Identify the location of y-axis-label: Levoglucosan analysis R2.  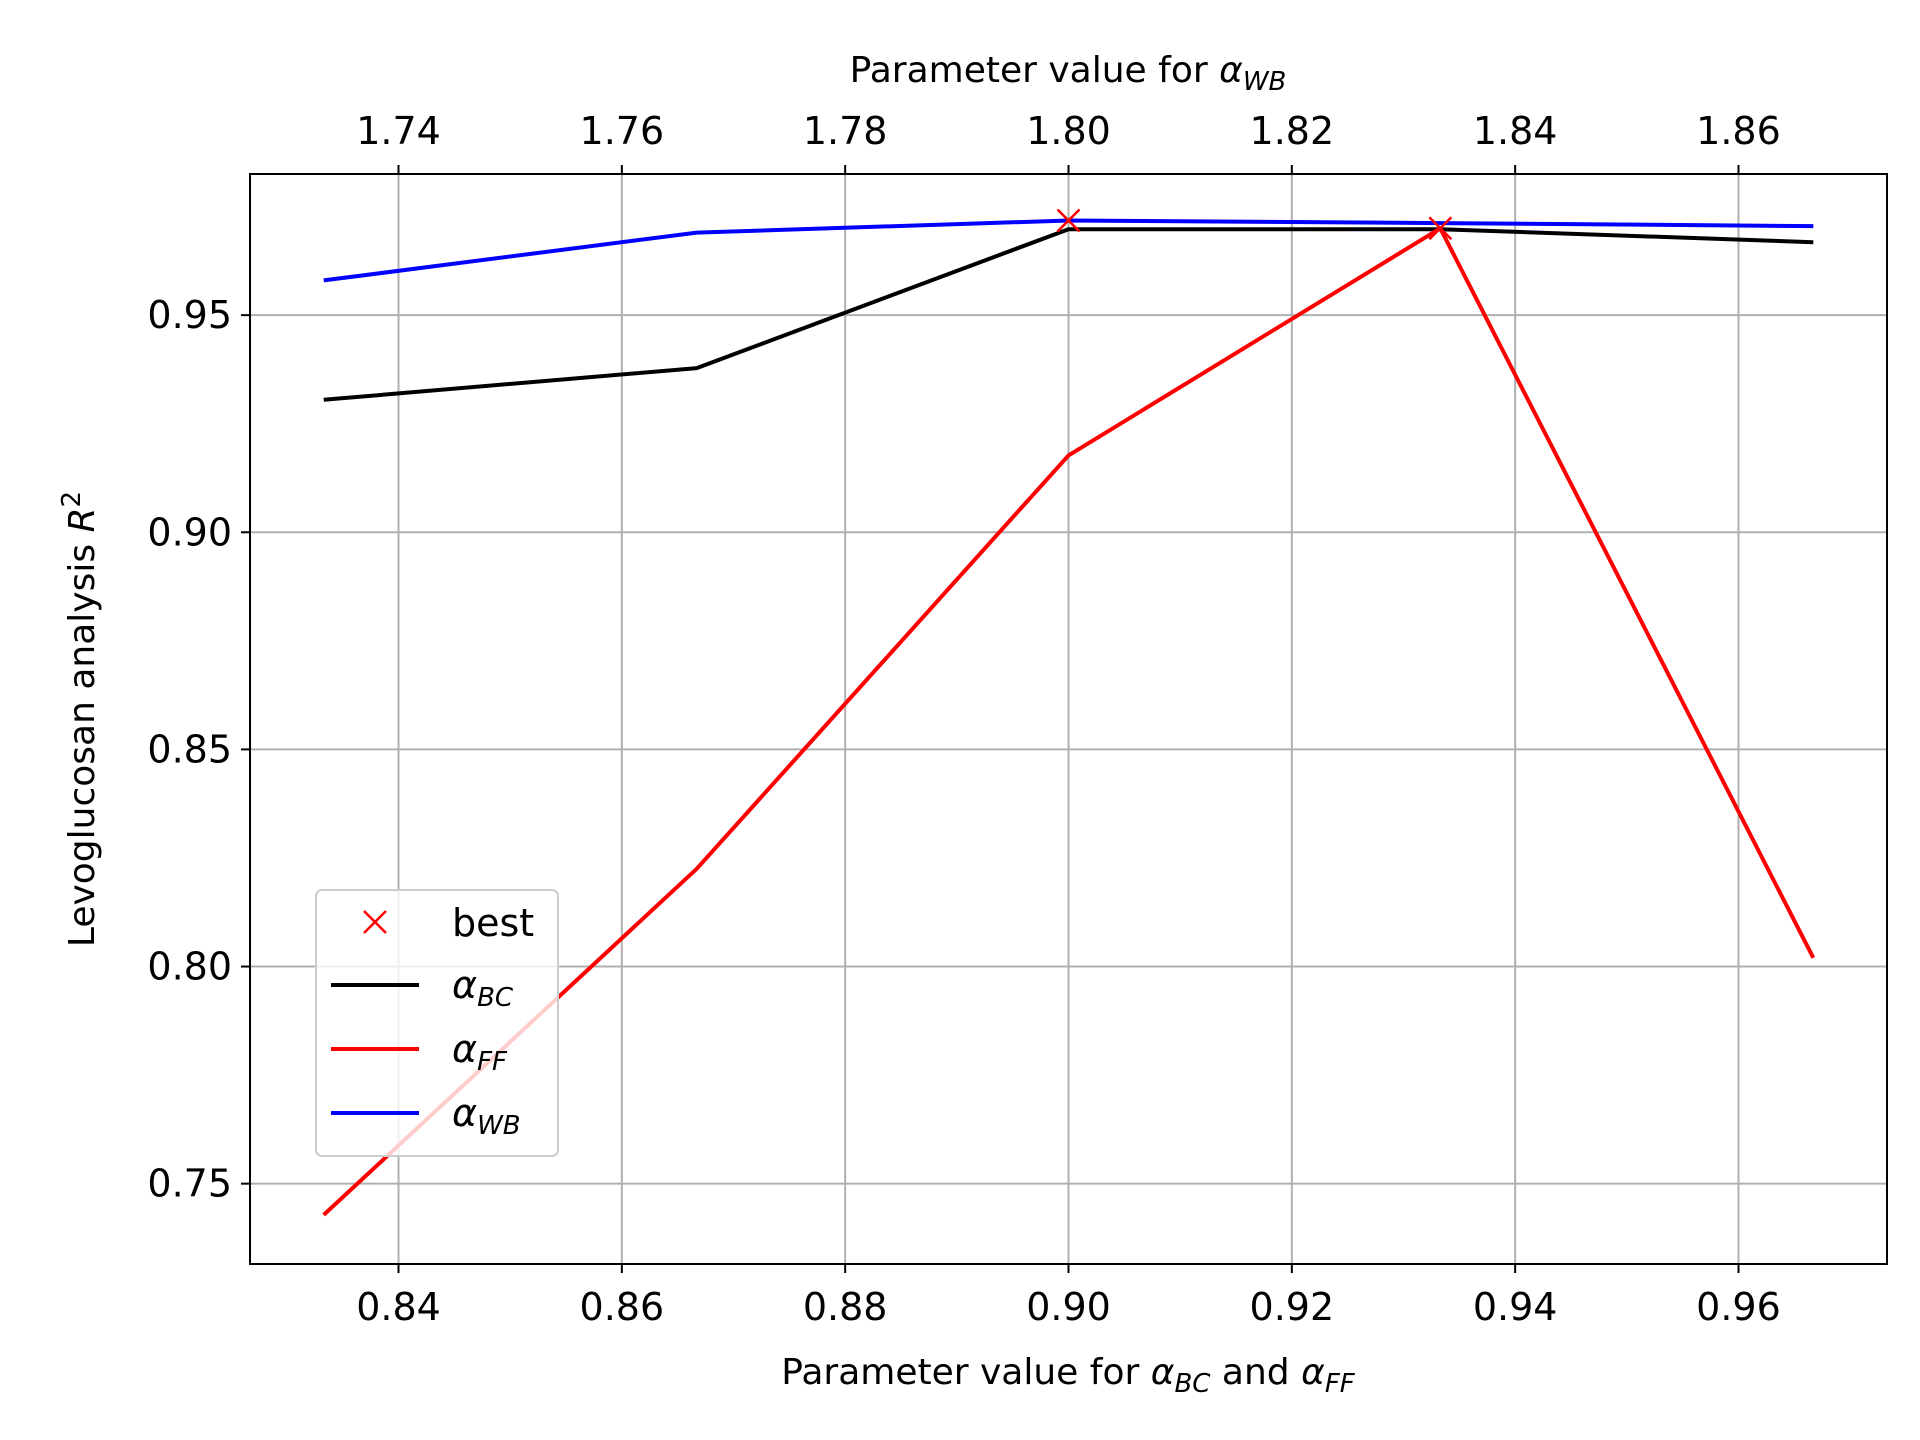
(80, 719).